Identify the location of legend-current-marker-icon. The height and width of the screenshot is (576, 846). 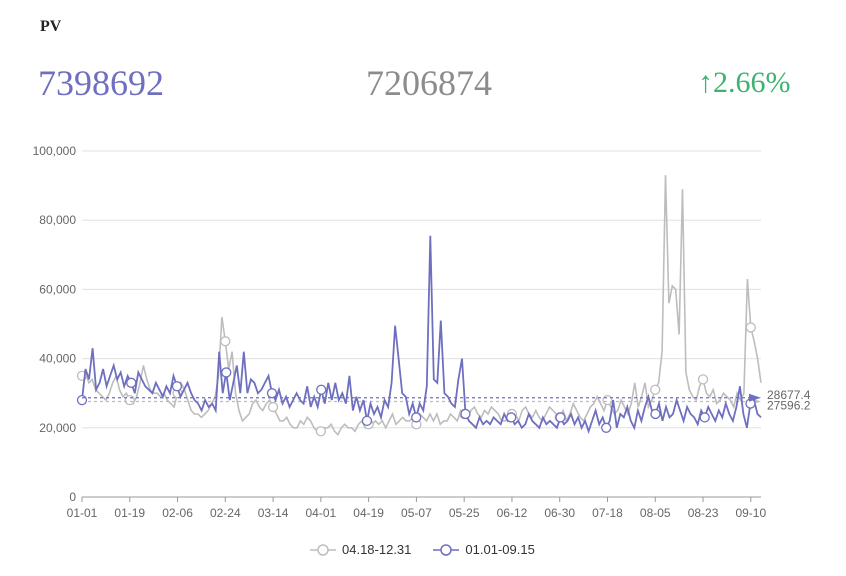
(446, 549).